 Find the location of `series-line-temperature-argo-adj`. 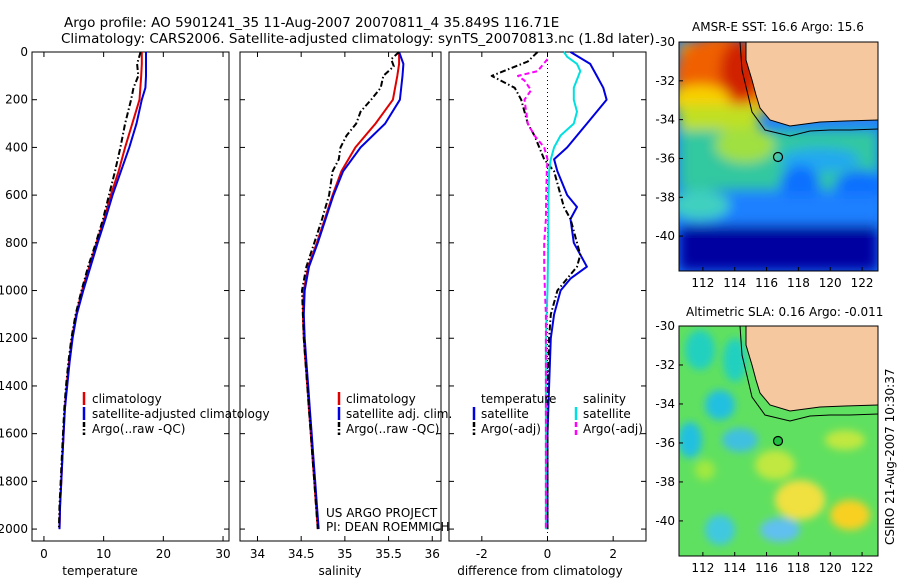

series-line-temperature-argo-adj is located at coordinates (536, 290).